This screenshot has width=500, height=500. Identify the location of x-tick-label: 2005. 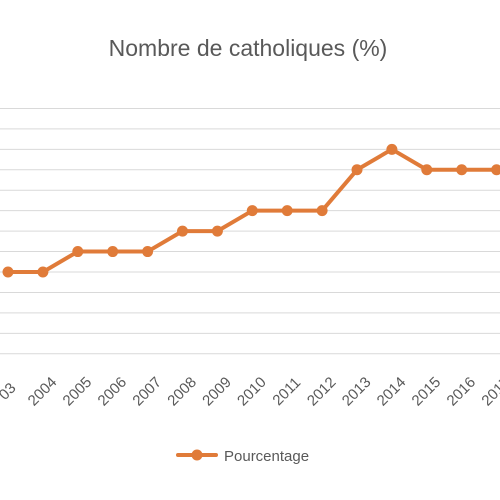
(78, 392).